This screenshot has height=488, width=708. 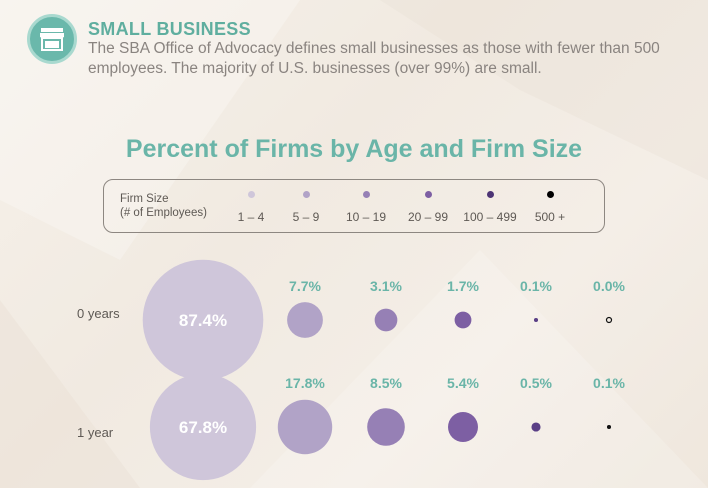 I want to click on data-label: 5.4%, so click(x=463, y=383).